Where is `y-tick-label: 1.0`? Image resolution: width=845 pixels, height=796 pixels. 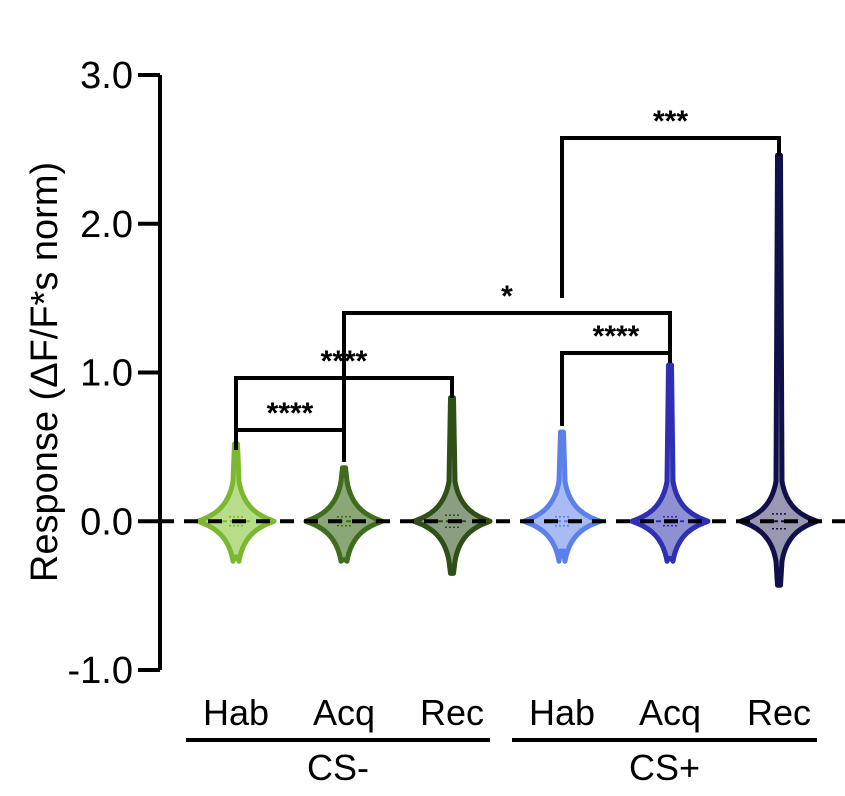 y-tick-label: 1.0 is located at coordinates (106, 374).